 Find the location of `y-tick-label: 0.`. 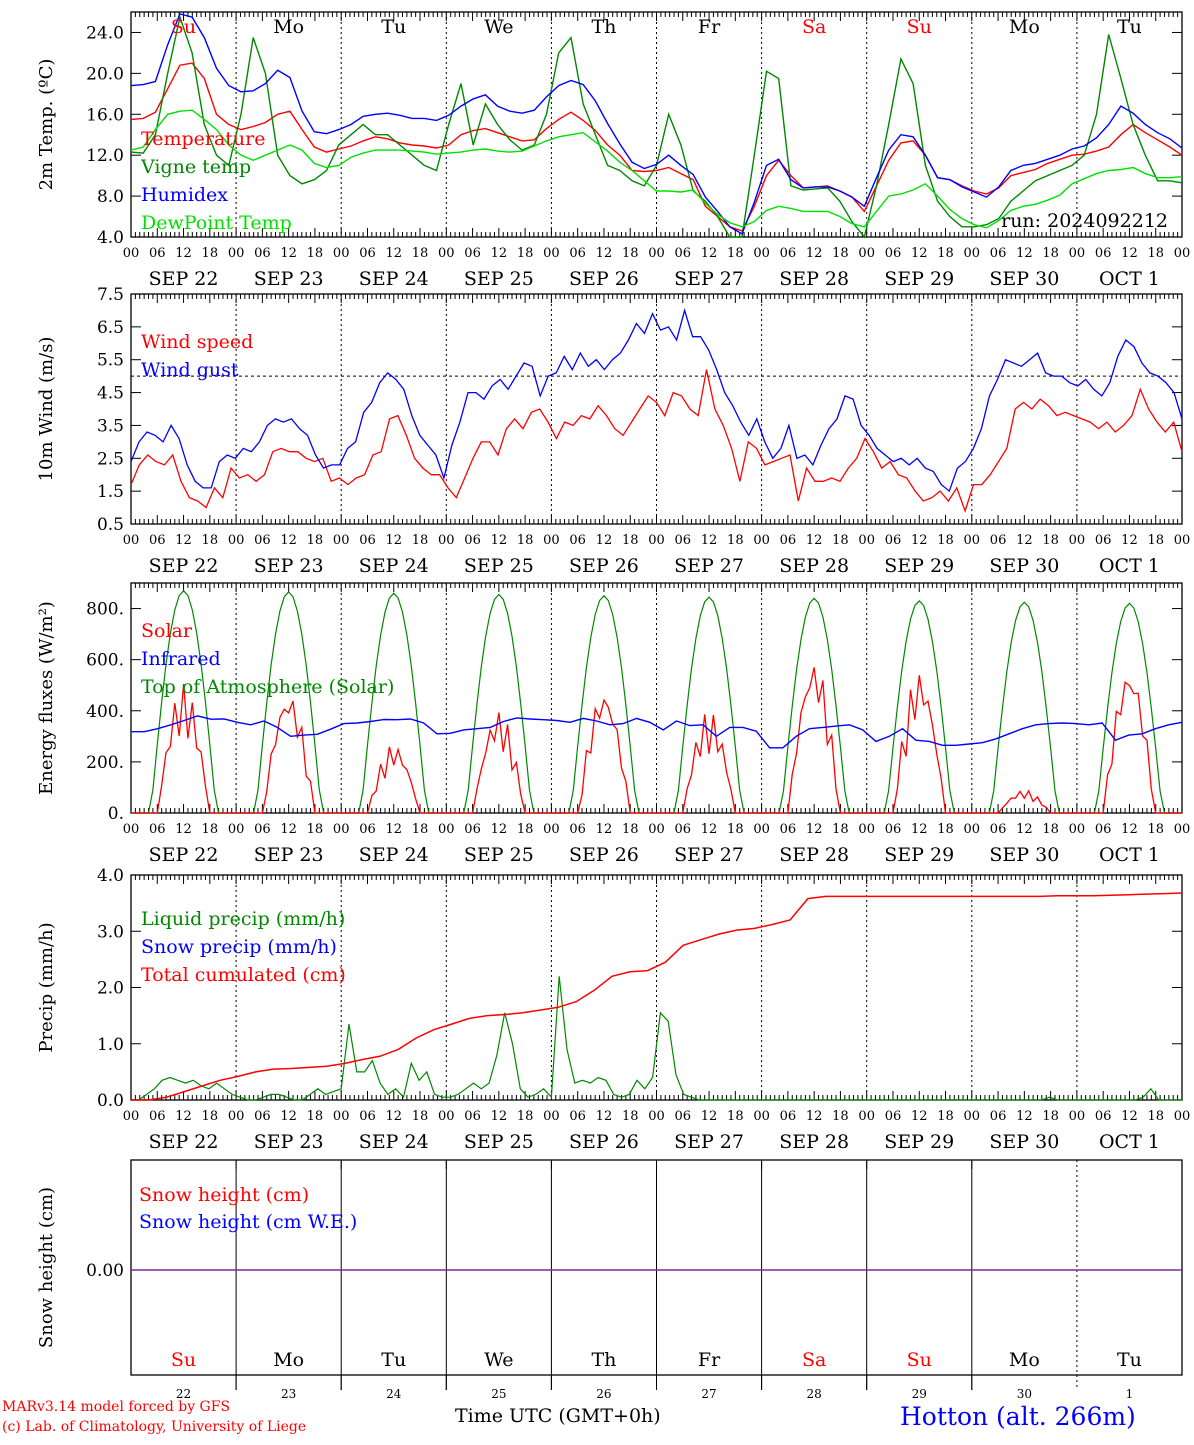

y-tick-label: 0. is located at coordinates (116, 814).